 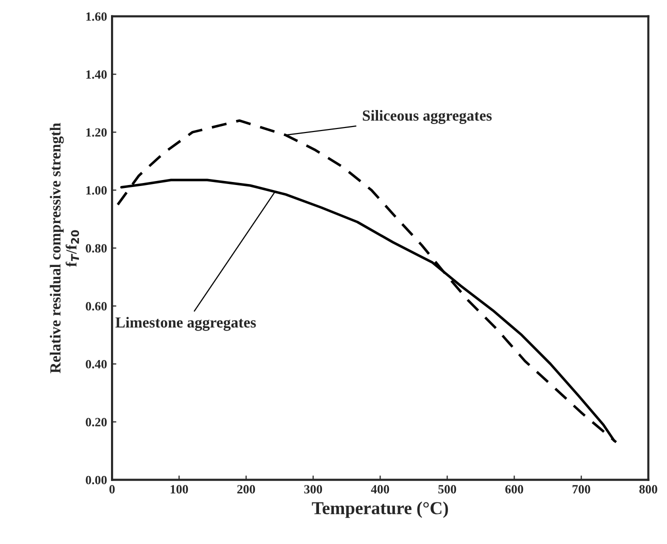 What do you see at coordinates (96, 132) in the screenshot?
I see `y-tick-label: 1.20` at bounding box center [96, 132].